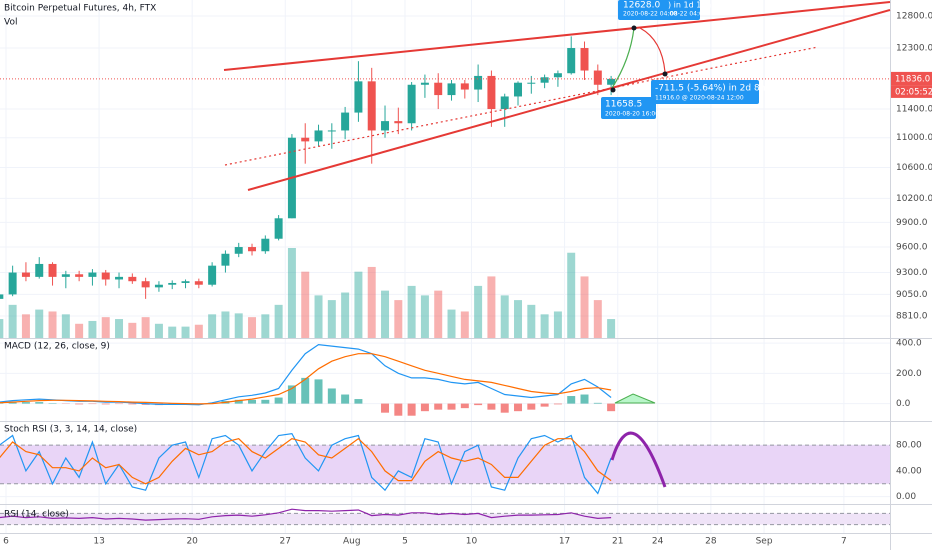 This screenshot has height=550, width=932. What do you see at coordinates (98, 542) in the screenshot?
I see `x-tick-label: 13` at bounding box center [98, 542].